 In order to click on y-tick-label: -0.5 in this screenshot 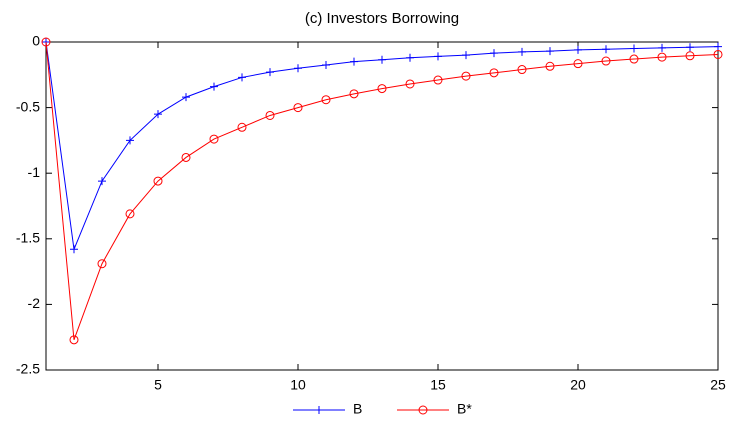, I will do `click(28, 106)`.